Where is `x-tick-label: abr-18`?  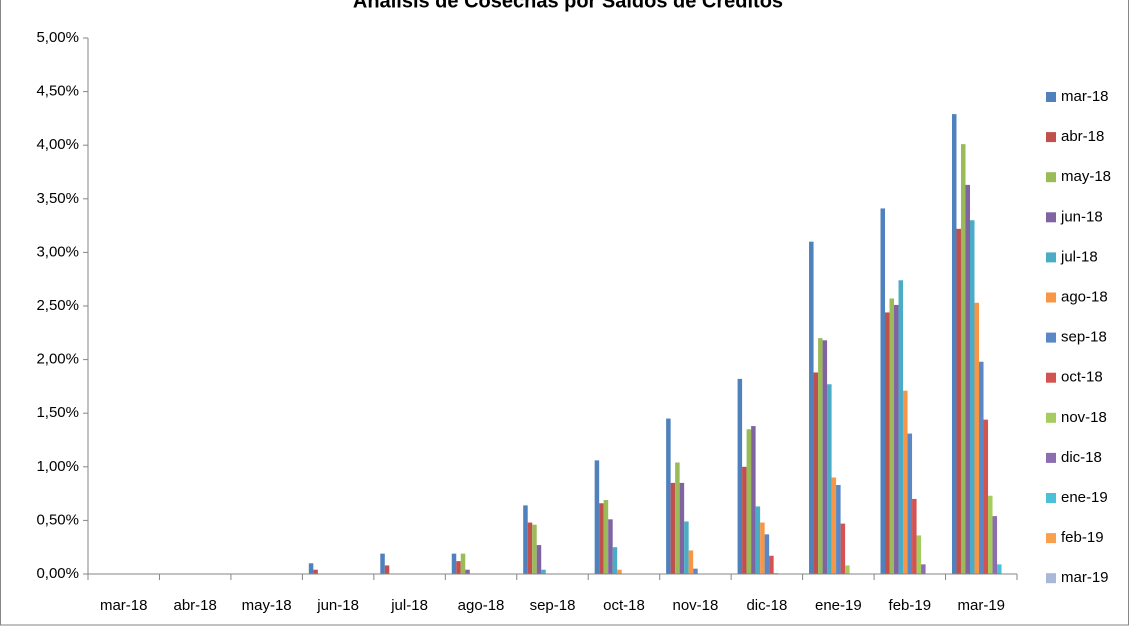 x-tick-label: abr-18 is located at coordinates (195, 605).